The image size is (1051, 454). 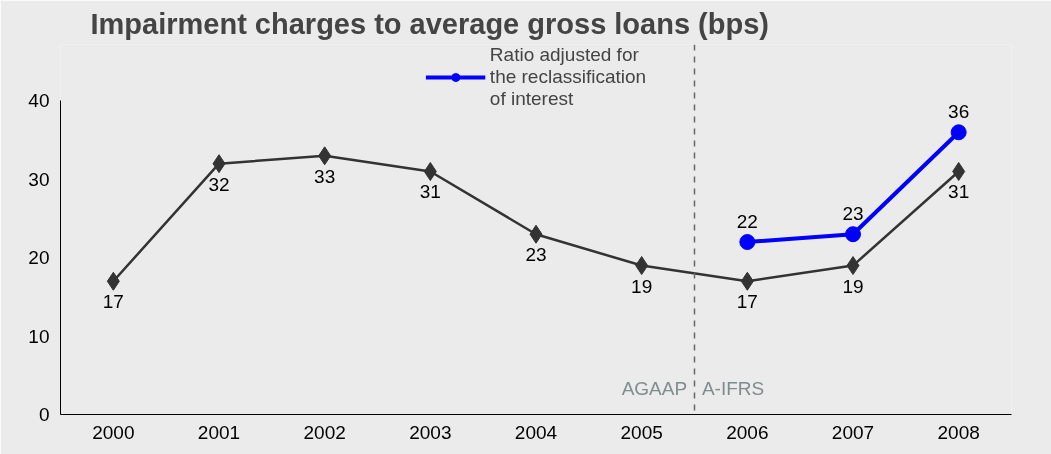 I want to click on data-label: 22, so click(x=747, y=222).